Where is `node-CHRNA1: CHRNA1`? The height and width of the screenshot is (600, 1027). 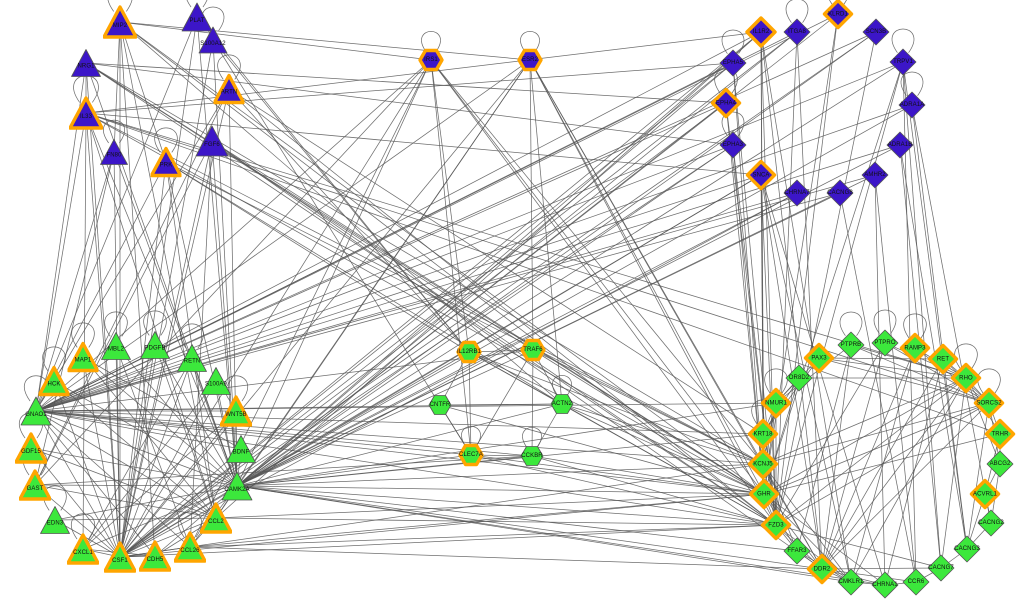
node-CHRNA1: CHRNA1 is located at coordinates (885, 585).